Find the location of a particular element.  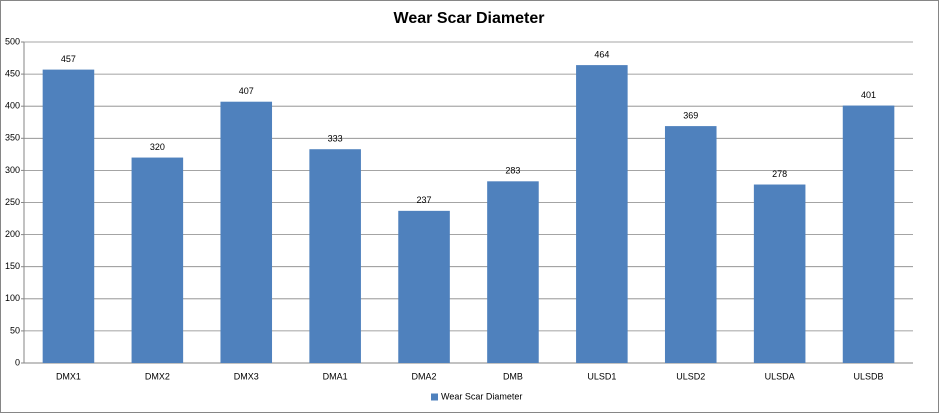

data-label: 333 is located at coordinates (335, 139).